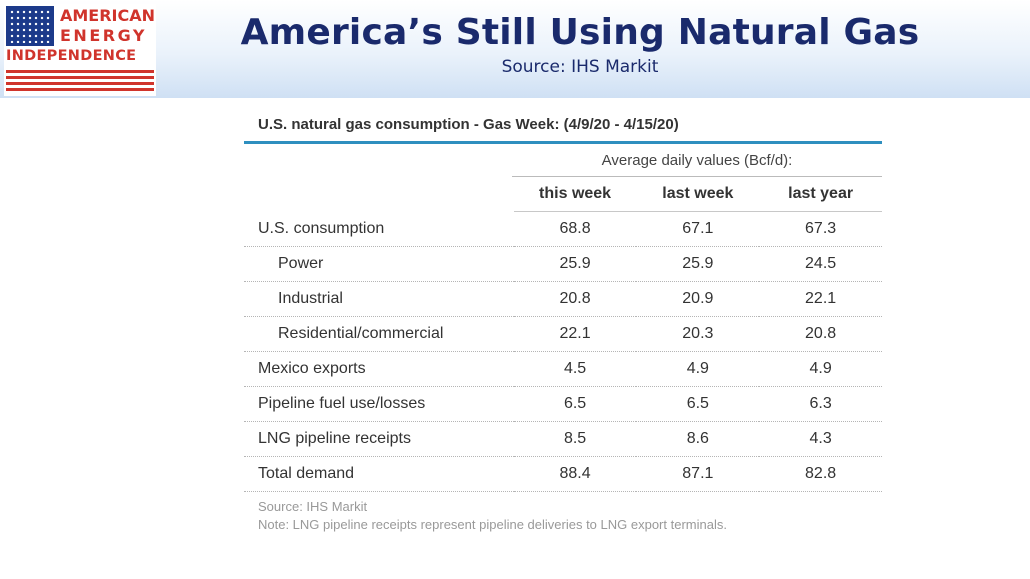 The height and width of the screenshot is (579, 1030). What do you see at coordinates (820, 264) in the screenshot?
I see `cell-value: 24.5` at bounding box center [820, 264].